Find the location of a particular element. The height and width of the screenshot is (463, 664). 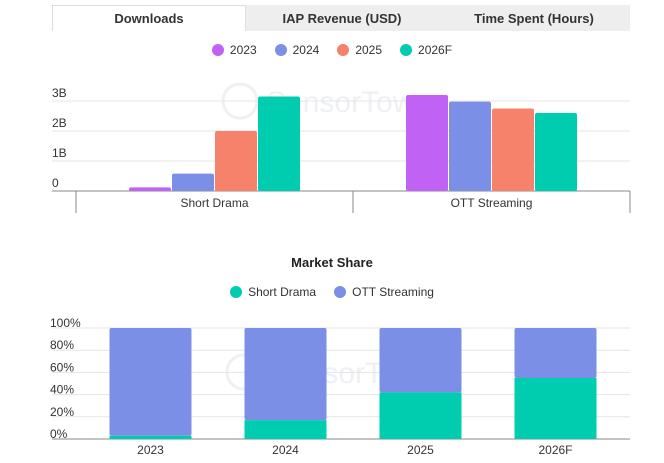

y-tick-label-100: 100% is located at coordinates (65, 323).